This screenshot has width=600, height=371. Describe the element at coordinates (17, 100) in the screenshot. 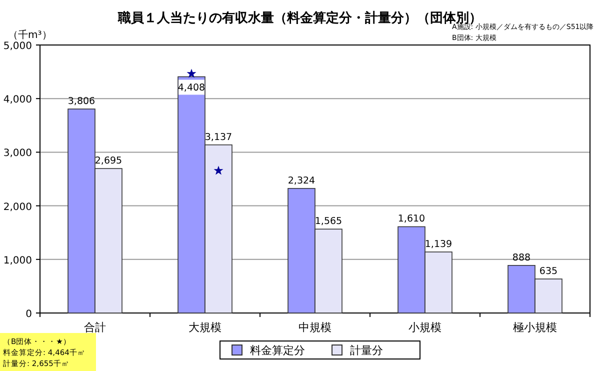

I see `y-tick-label: 4,000` at that location.